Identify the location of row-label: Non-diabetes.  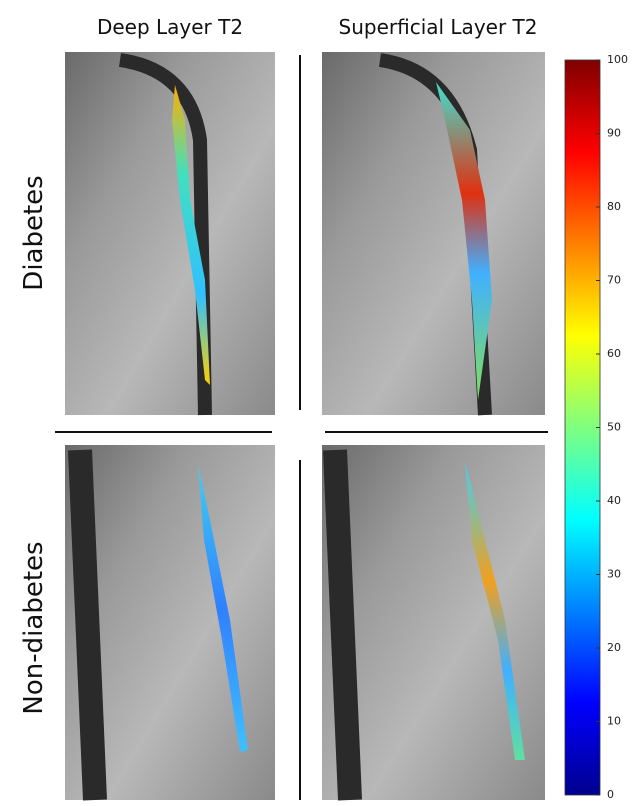
(34, 627).